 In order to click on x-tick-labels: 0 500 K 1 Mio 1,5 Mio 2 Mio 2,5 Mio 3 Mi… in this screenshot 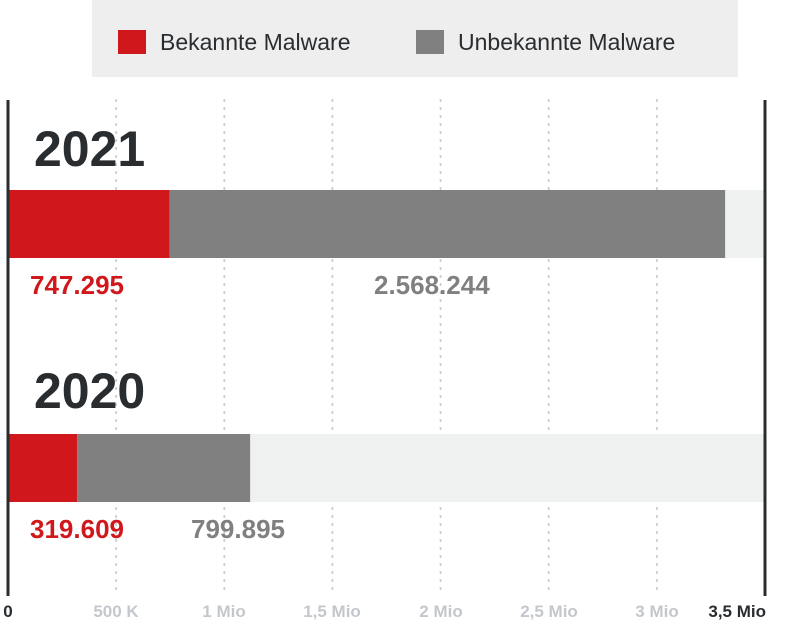, I will do `click(384, 611)`.